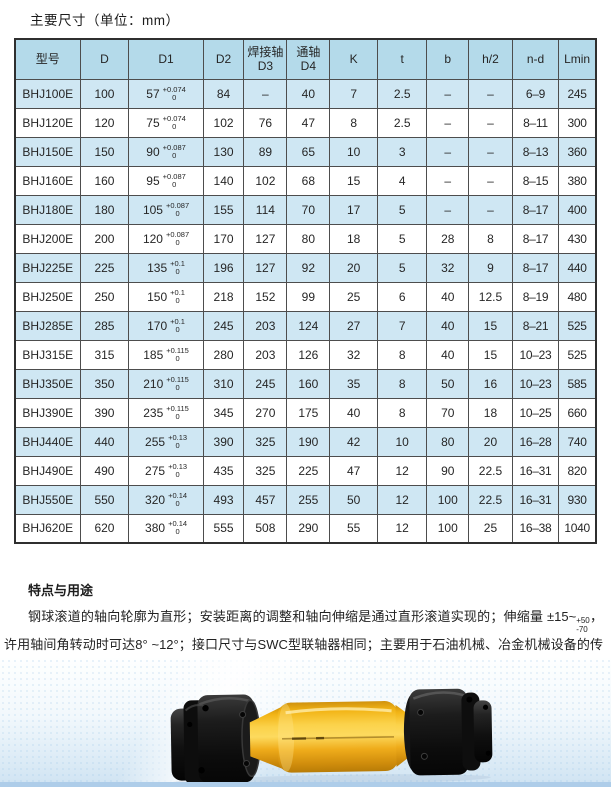 This screenshot has width=611, height=787. What do you see at coordinates (353, 528) in the screenshot?
I see `k-value: 55` at bounding box center [353, 528].